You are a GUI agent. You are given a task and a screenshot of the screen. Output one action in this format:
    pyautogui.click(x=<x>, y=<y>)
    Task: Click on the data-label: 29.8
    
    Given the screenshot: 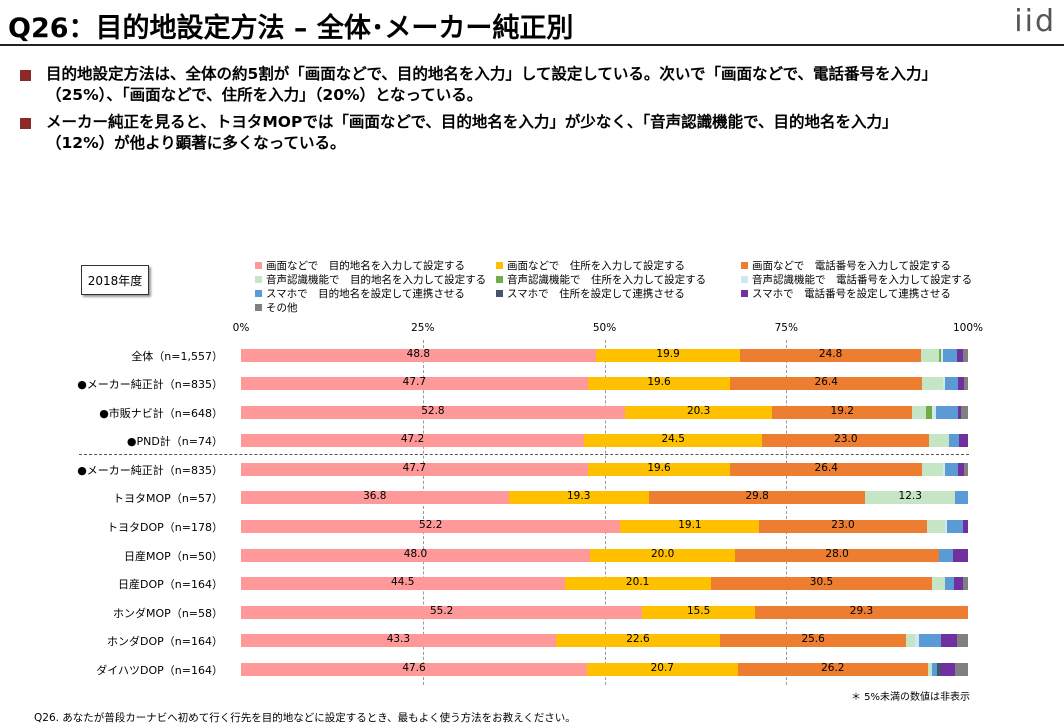 What is the action you would take?
    pyautogui.click(x=757, y=496)
    